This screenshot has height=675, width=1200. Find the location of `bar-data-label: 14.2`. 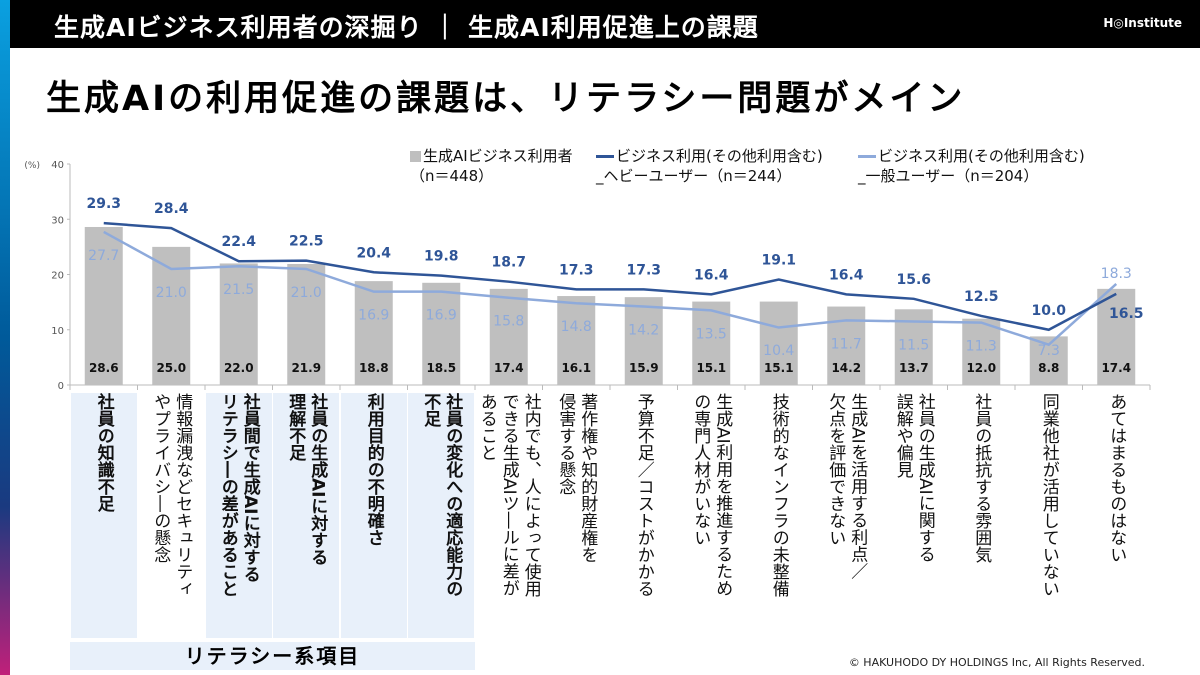

bar-data-label: 14.2 is located at coordinates (846, 368).